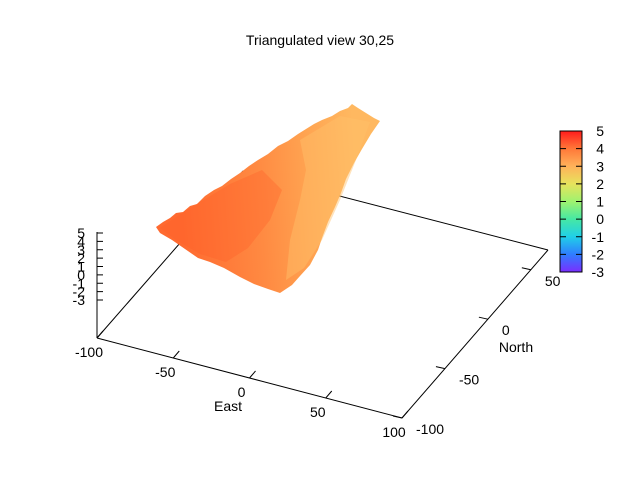 The width and height of the screenshot is (640, 480). Describe the element at coordinates (506, 330) in the screenshot. I see `y-tick-label: 0` at that location.